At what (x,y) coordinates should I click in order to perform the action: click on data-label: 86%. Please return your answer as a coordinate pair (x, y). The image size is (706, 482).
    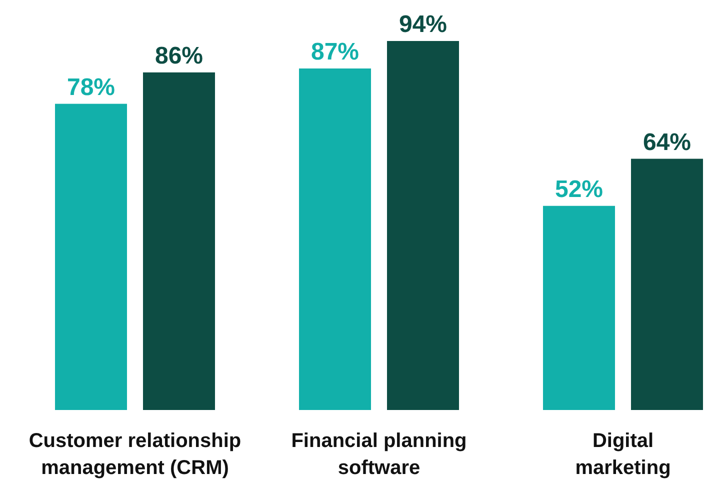
    Looking at the image, I should click on (179, 56).